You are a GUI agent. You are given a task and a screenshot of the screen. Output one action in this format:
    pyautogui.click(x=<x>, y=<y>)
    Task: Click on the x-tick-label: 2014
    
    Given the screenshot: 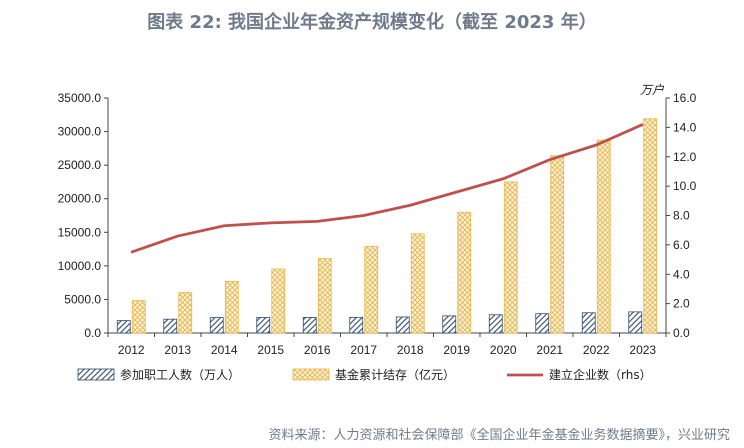 What is the action you would take?
    pyautogui.click(x=224, y=350)
    